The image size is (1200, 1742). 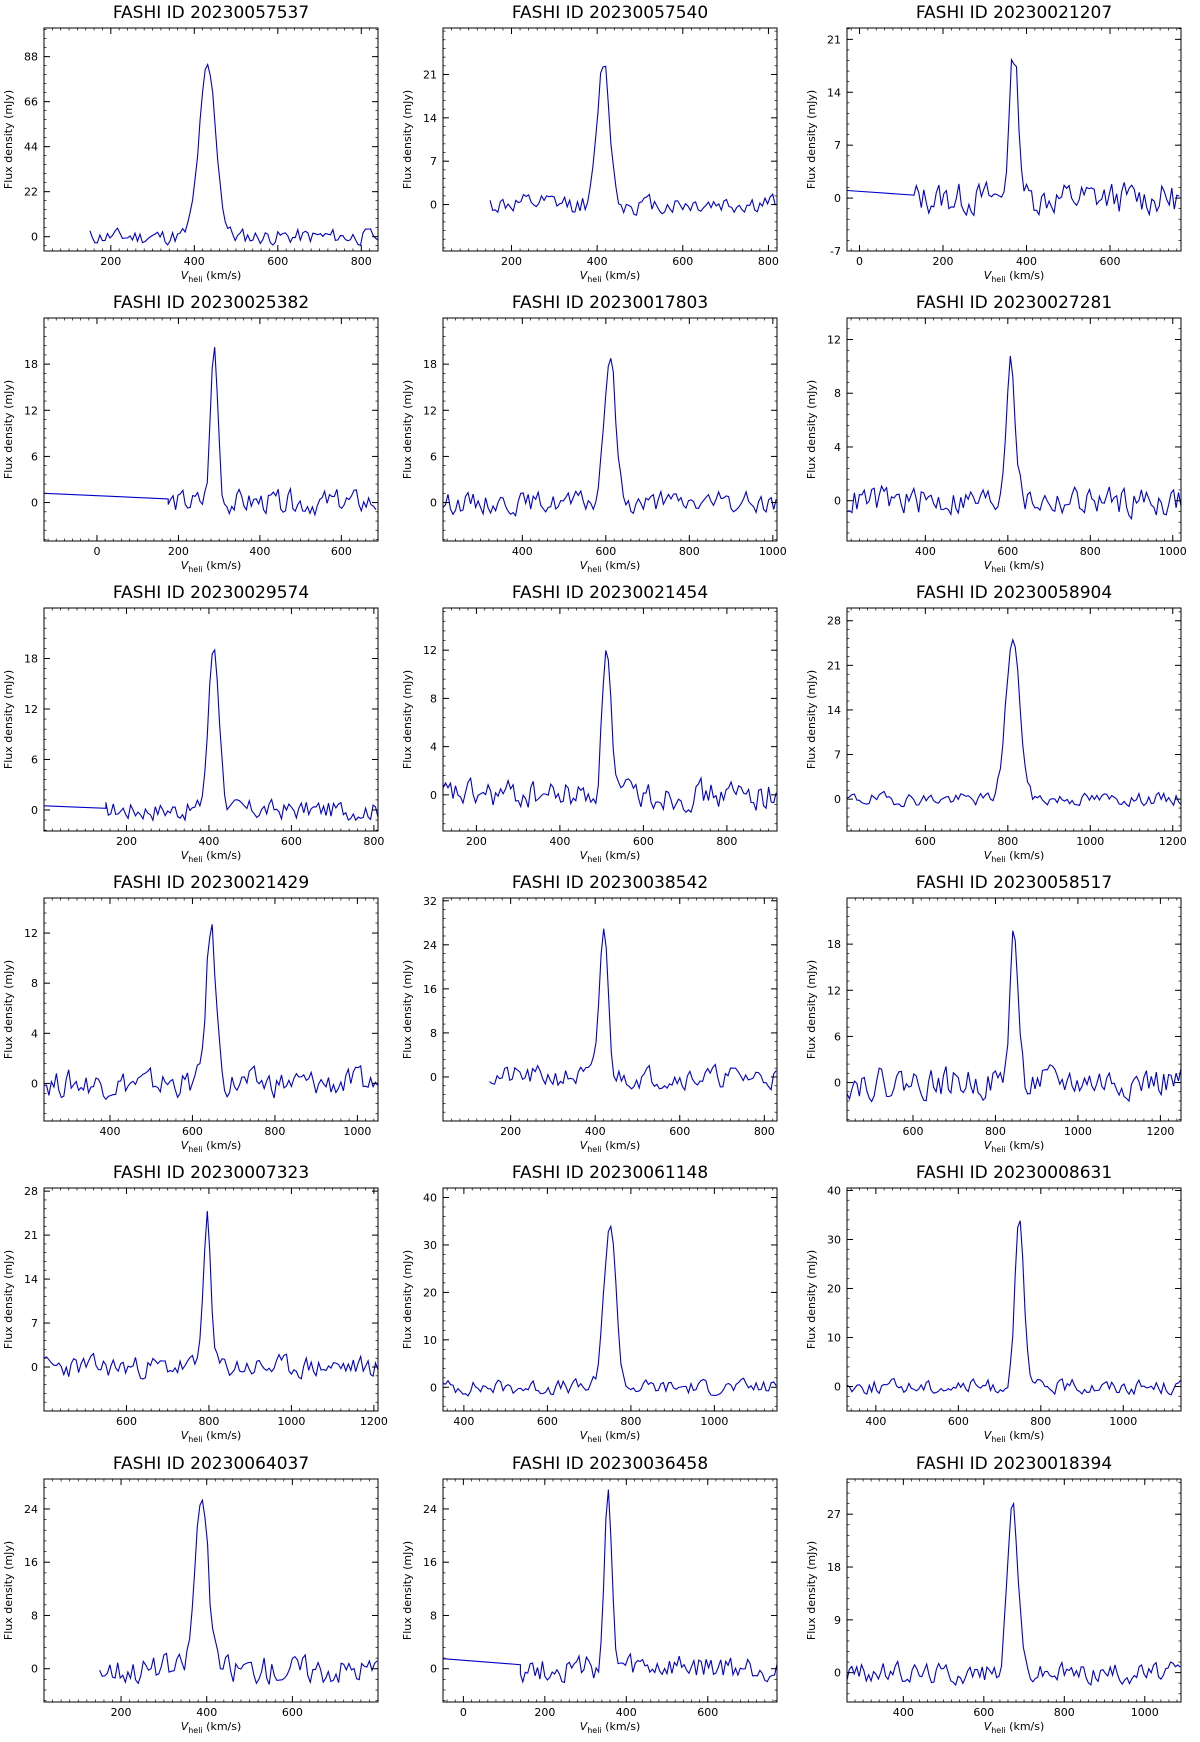 I want to click on y-tick-label: 21, so click(x=834, y=39).